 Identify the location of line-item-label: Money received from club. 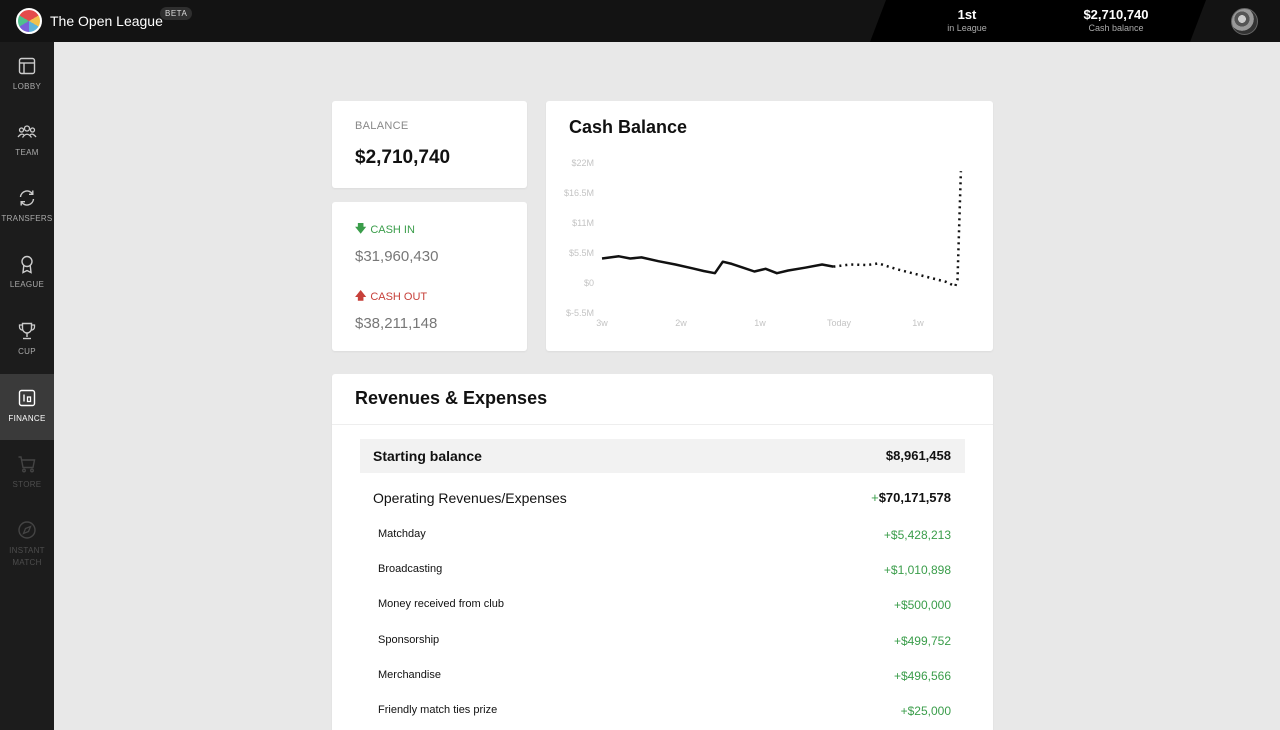
(441, 604).